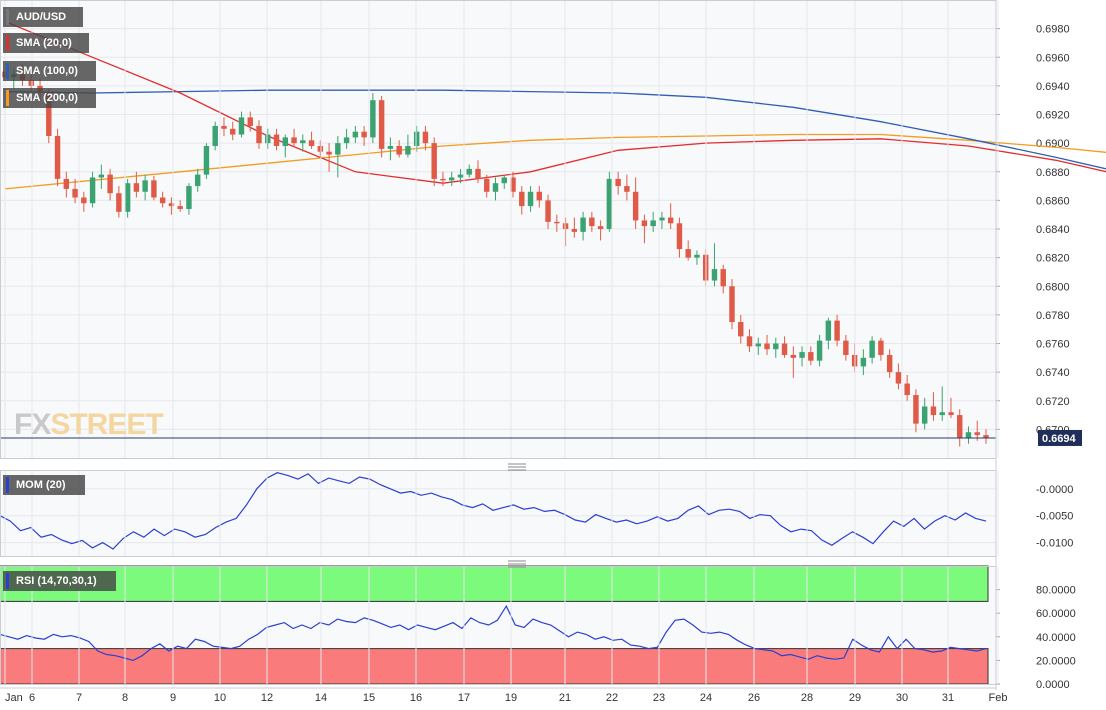 The image size is (1106, 710). I want to click on sma-200-line, so click(555, 161).